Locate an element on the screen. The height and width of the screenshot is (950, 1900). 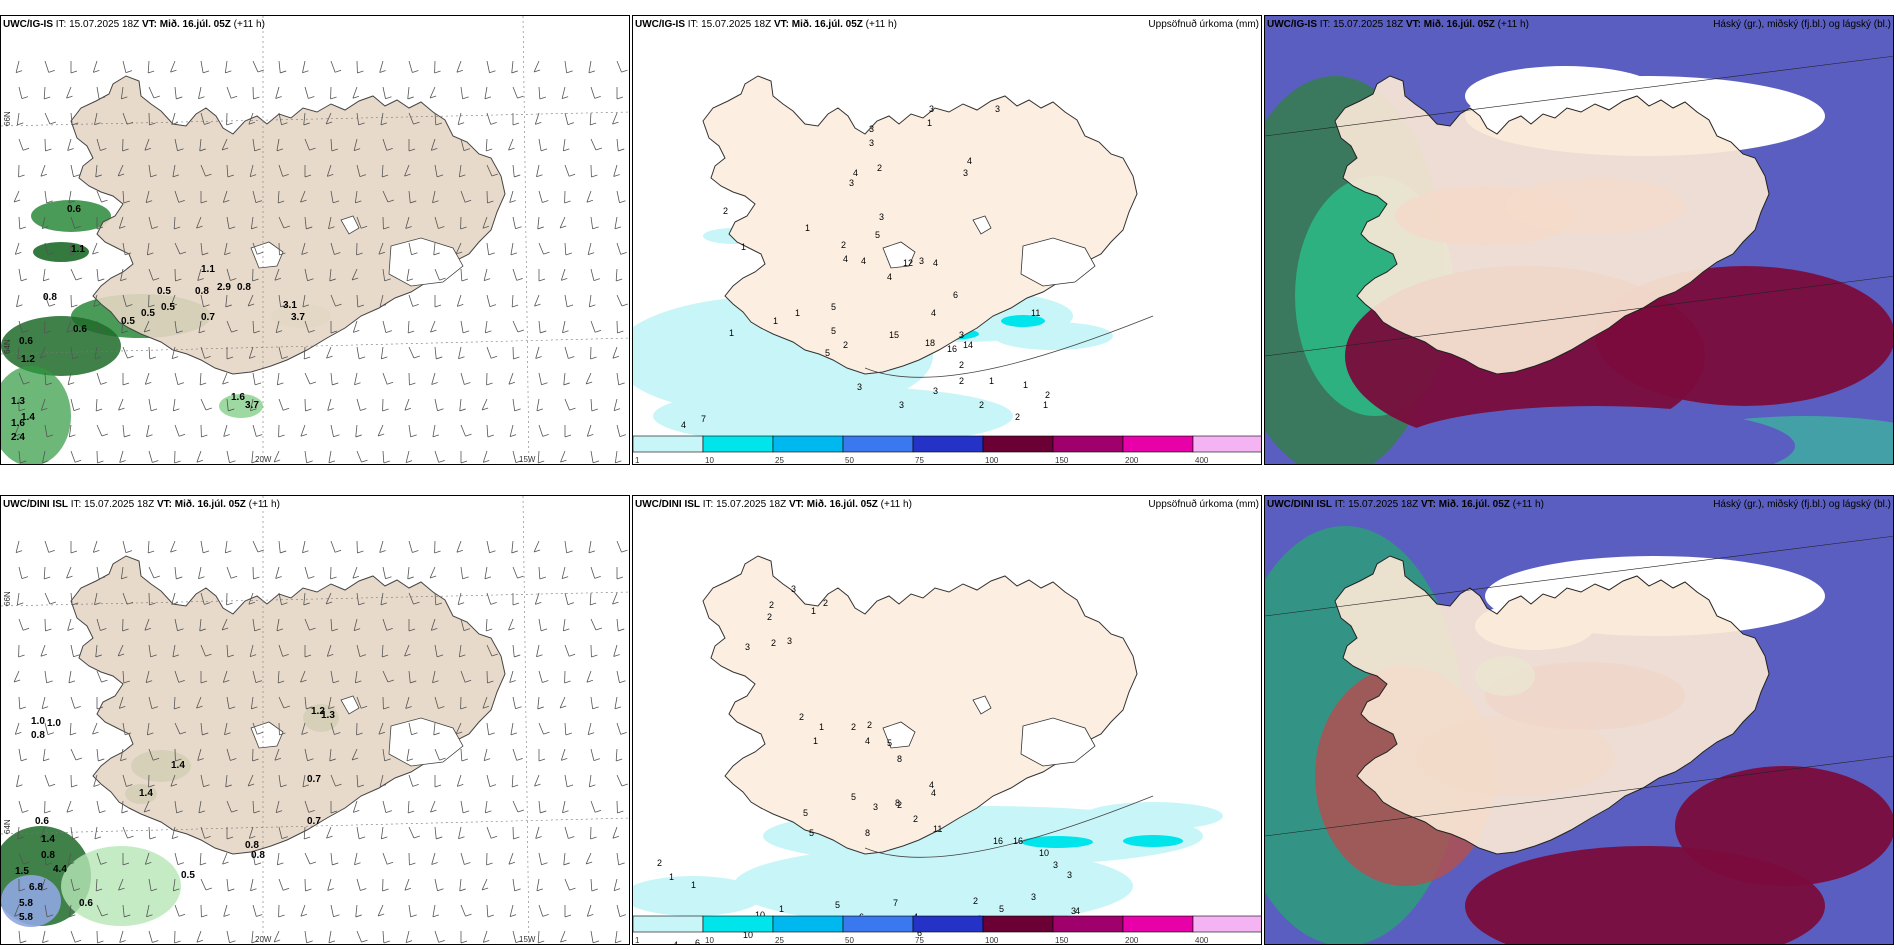
colorbar-swatch is located at coordinates (668, 924).